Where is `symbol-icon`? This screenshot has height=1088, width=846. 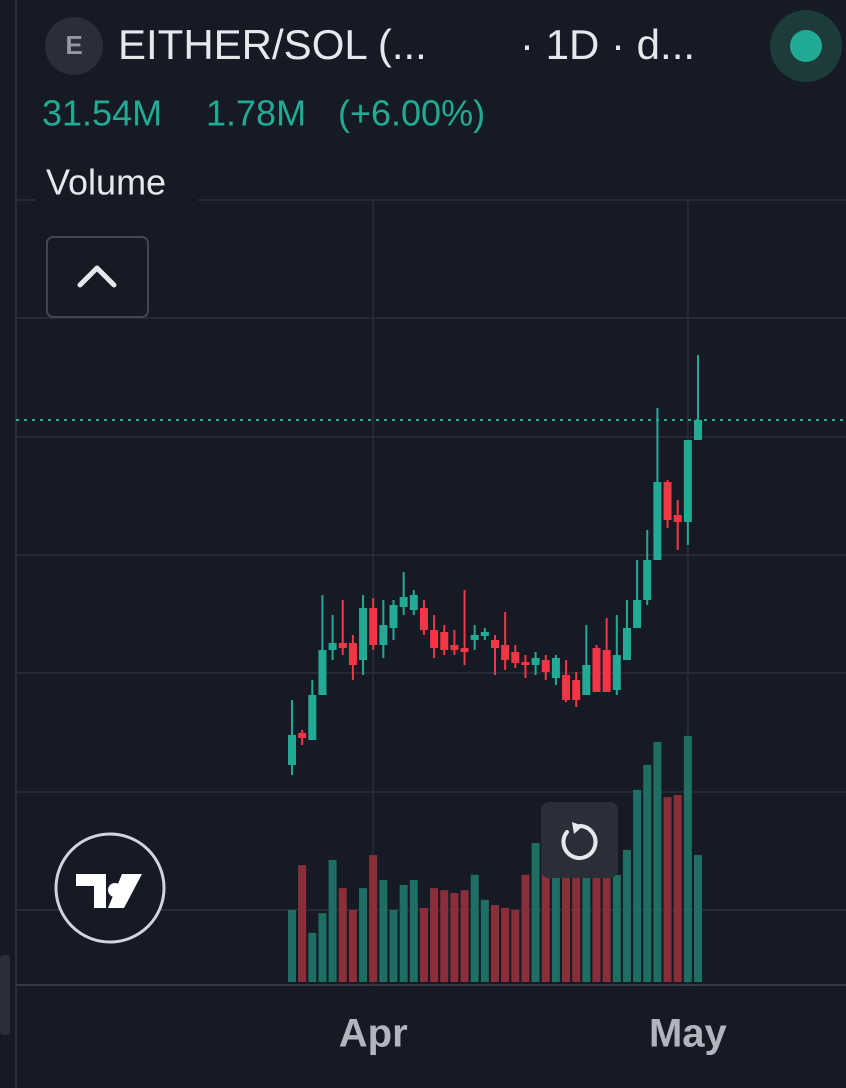
symbol-icon is located at coordinates (74, 46).